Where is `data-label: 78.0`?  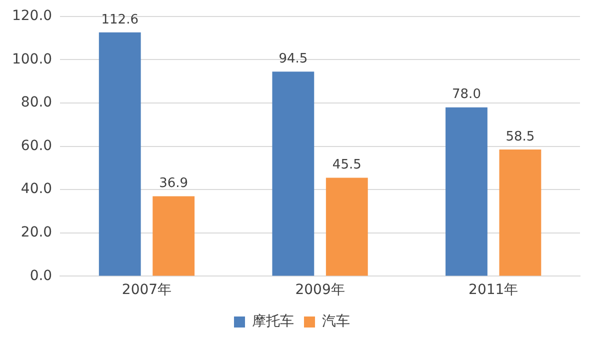 data-label: 78.0 is located at coordinates (466, 94).